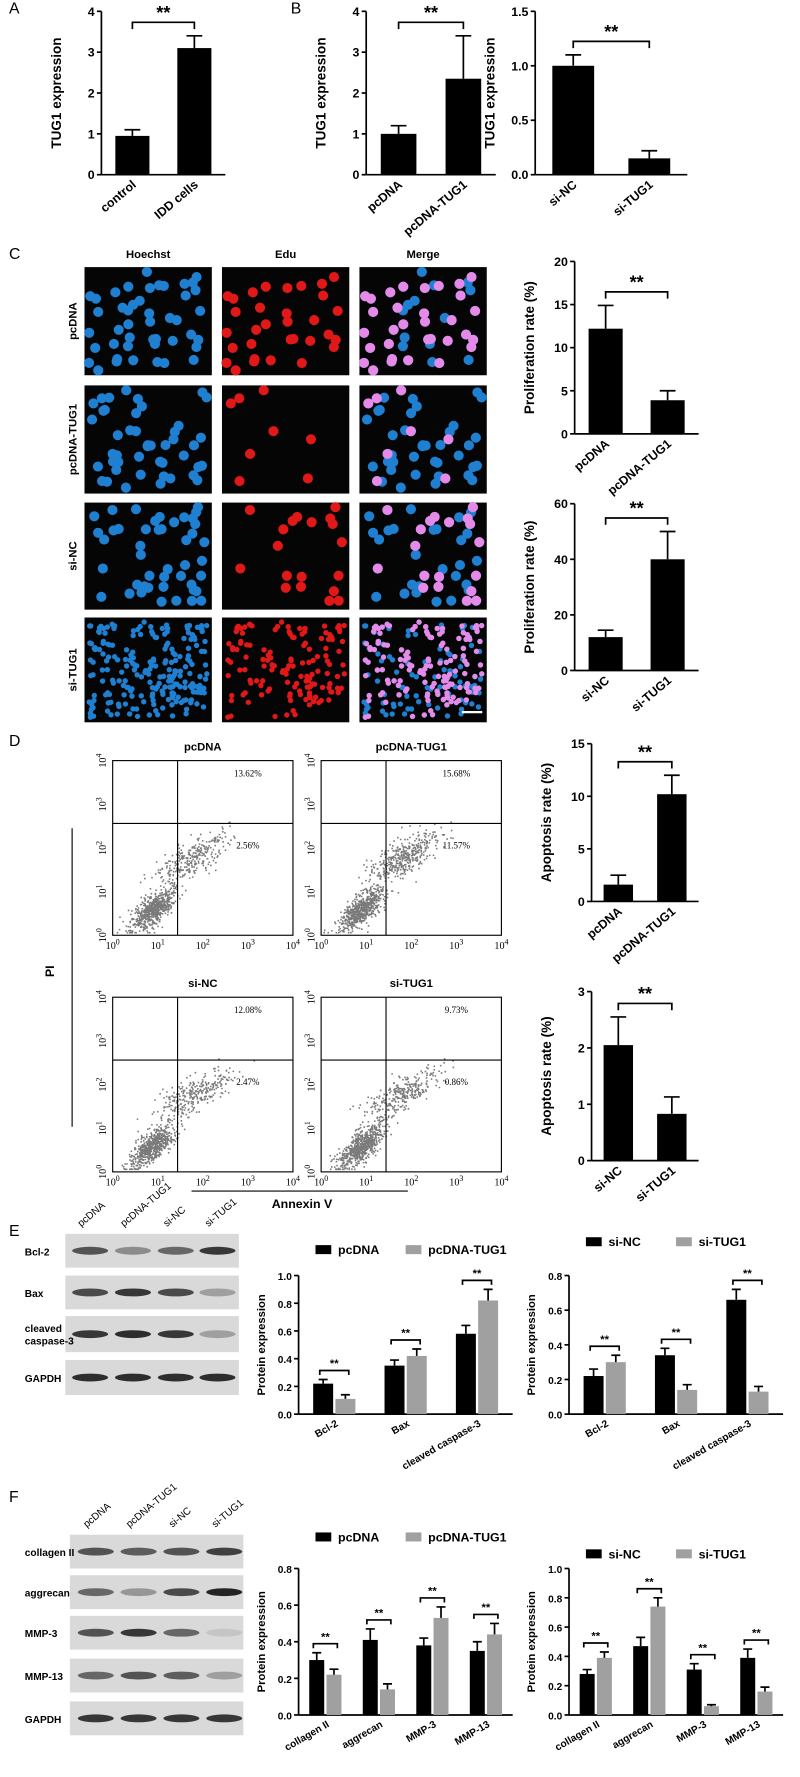  I want to click on flow-x-tick-label: 10³, so click(248, 1181).